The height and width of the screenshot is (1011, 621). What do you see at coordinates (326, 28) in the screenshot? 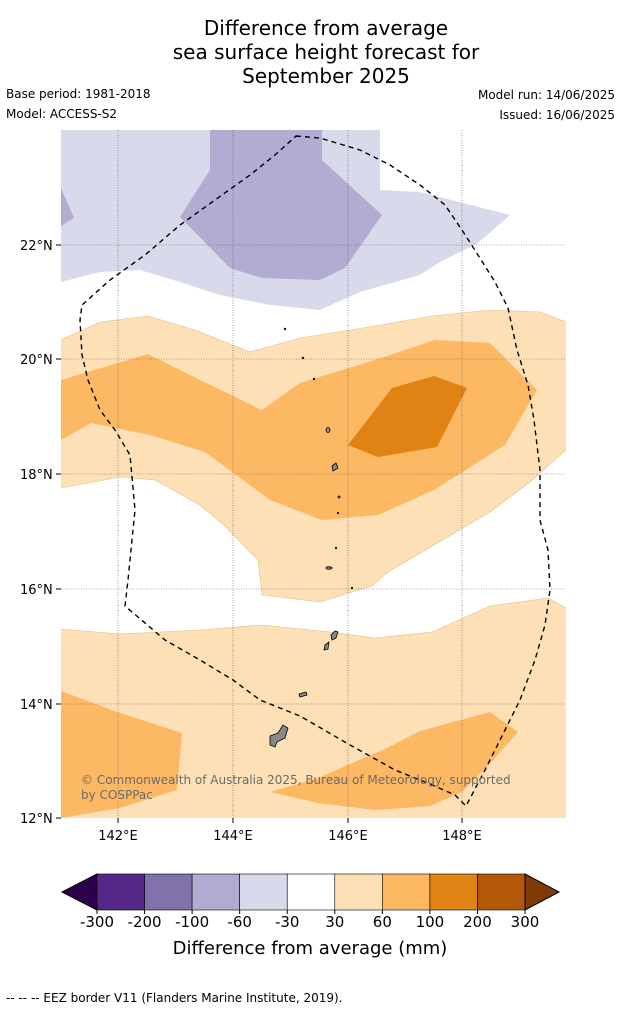
I see `title-line-1: Difference from average` at bounding box center [326, 28].